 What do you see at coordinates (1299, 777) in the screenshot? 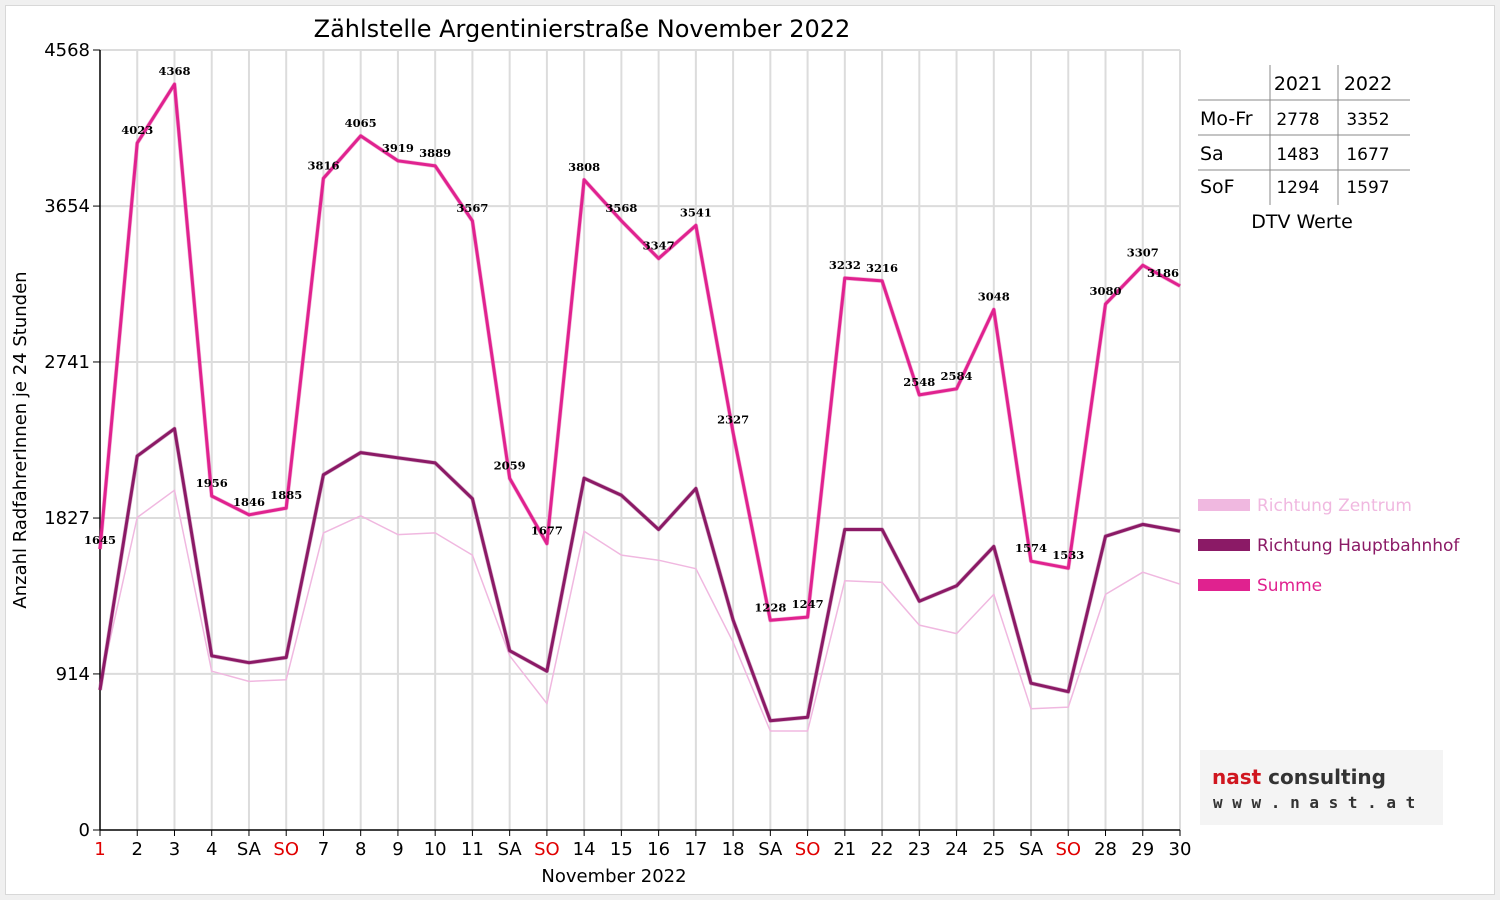
I see `logo-brand: nast consulting` at bounding box center [1299, 777].